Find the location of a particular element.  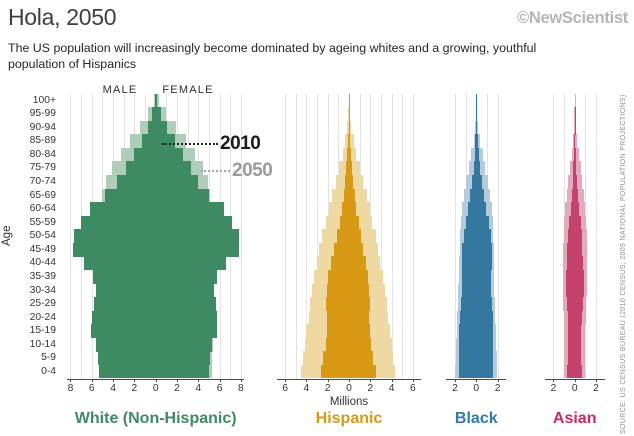

age-label: 85-89 is located at coordinates (42, 141).